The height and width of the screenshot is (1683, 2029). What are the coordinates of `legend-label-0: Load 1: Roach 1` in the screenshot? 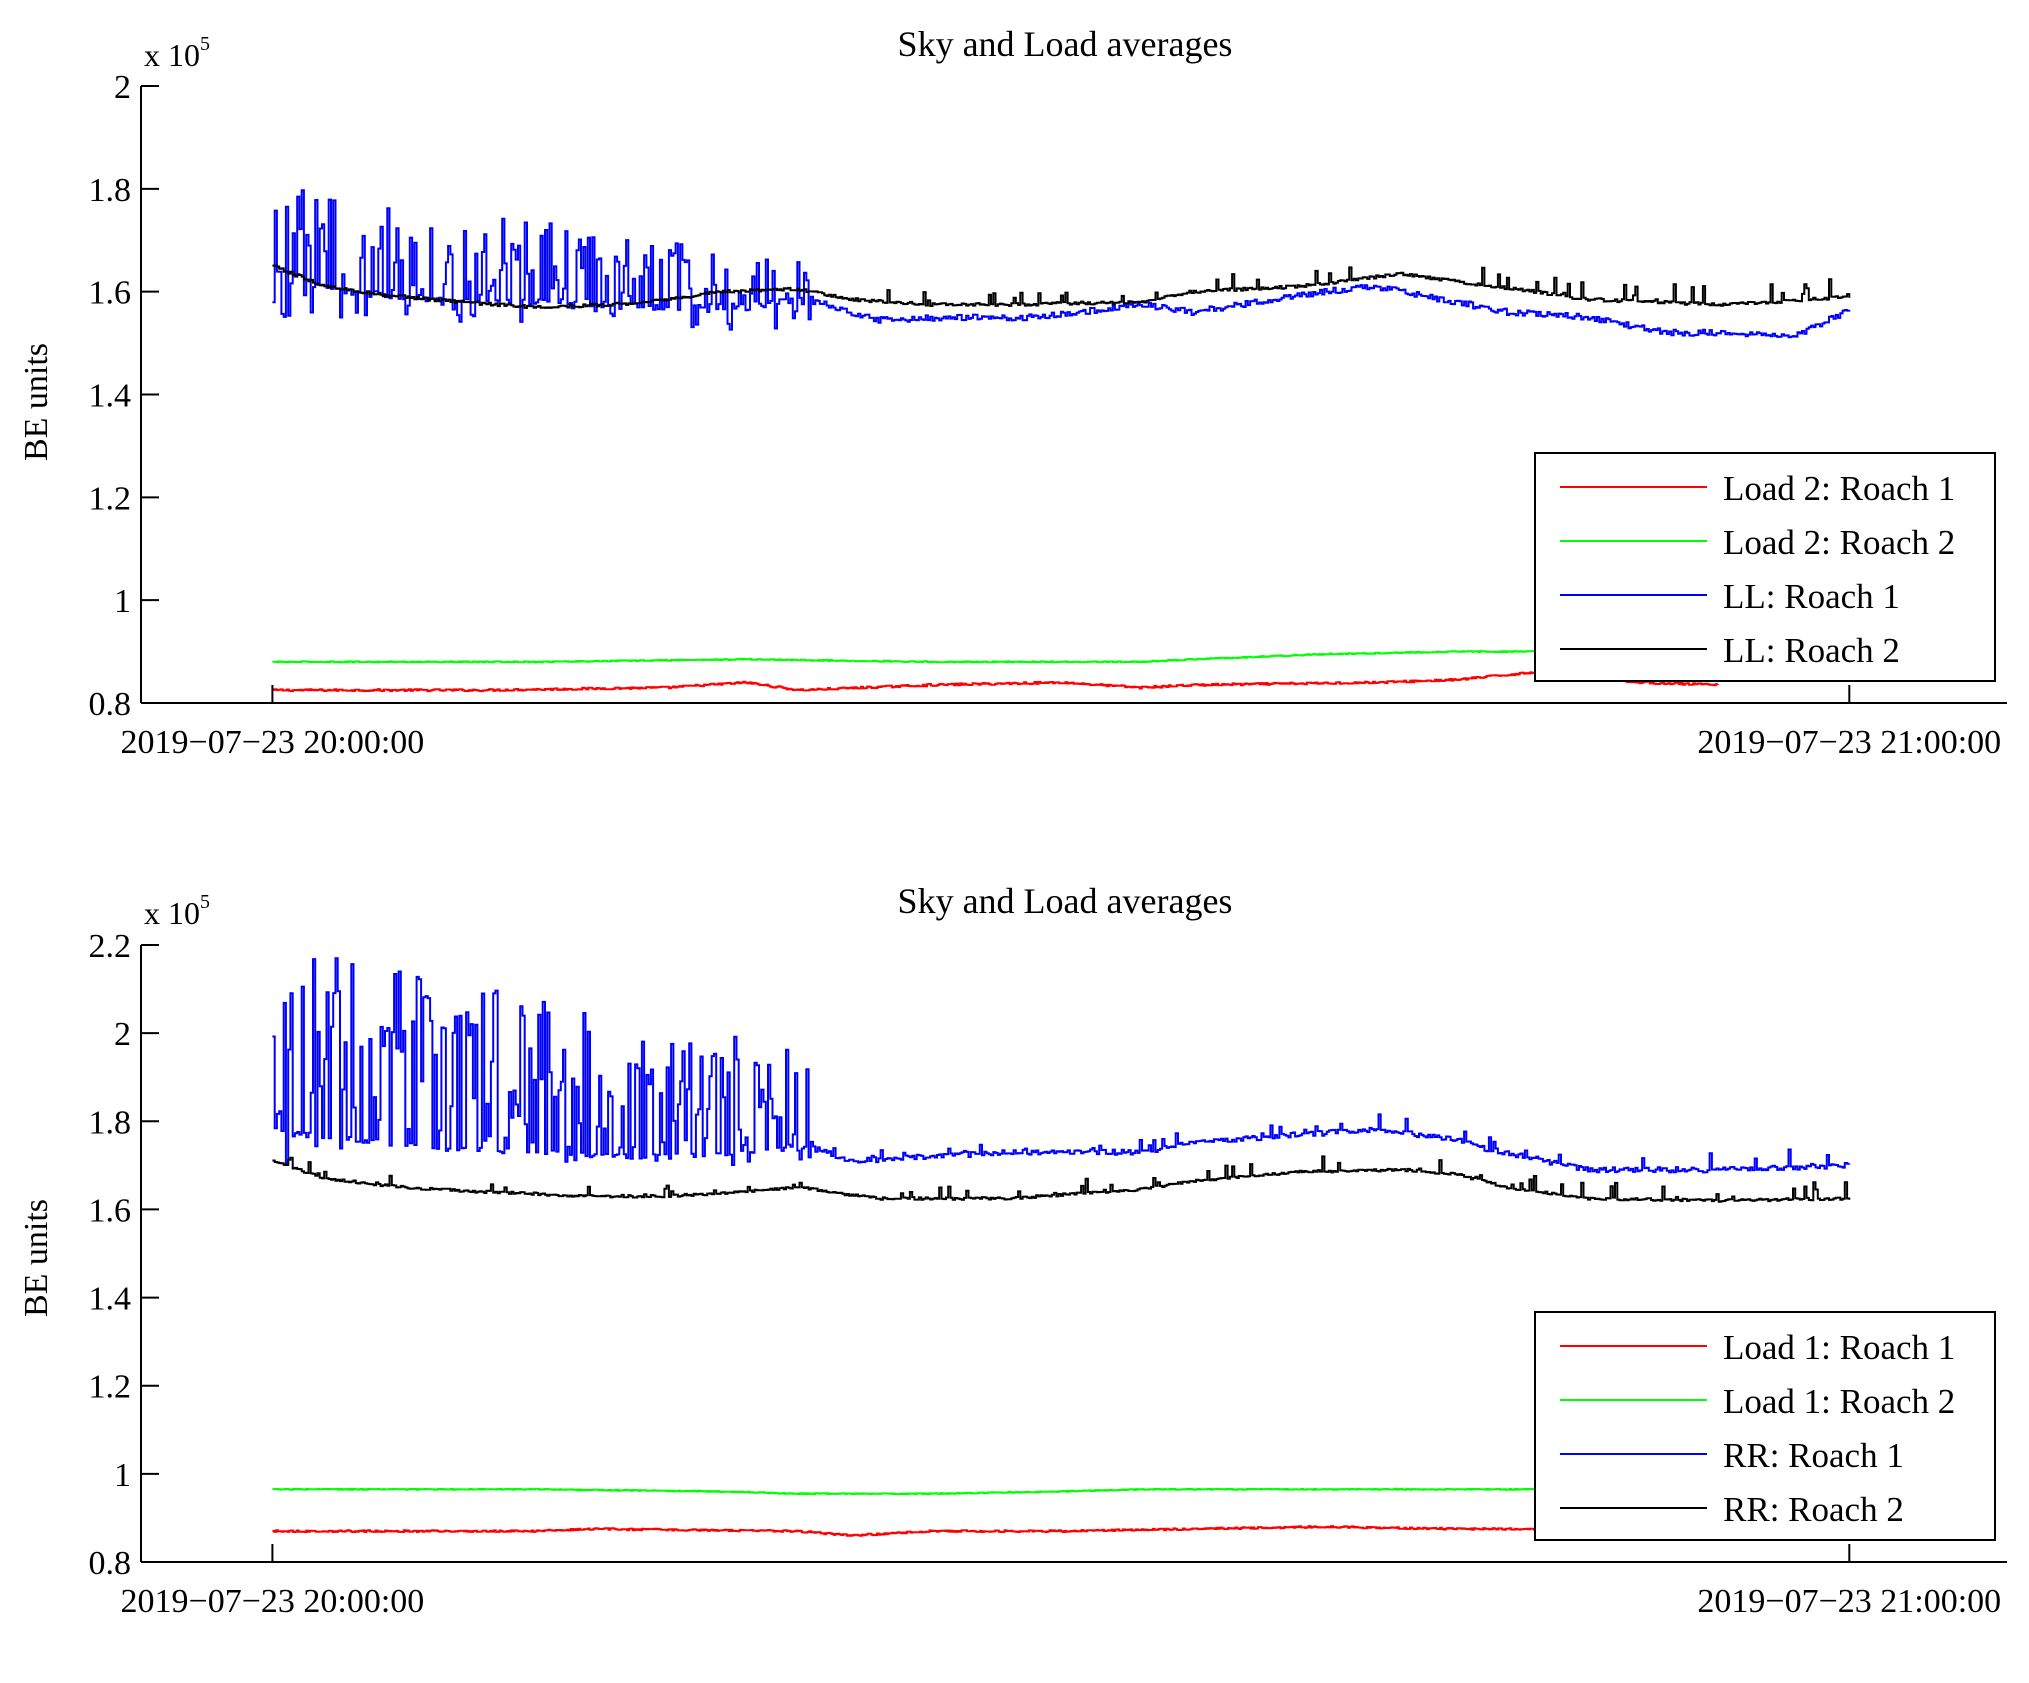 It's located at (1839, 1347).